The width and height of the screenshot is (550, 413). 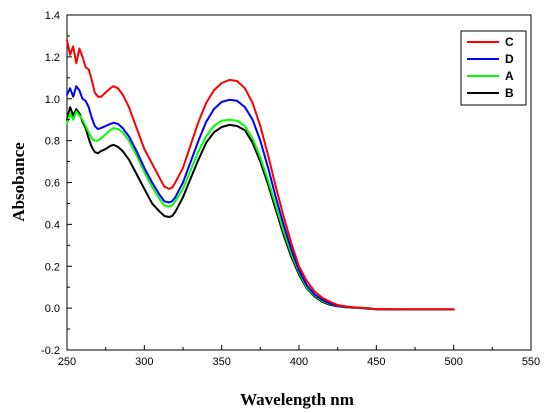 What do you see at coordinates (509, 59) in the screenshot?
I see `legend-label-D: D` at bounding box center [509, 59].